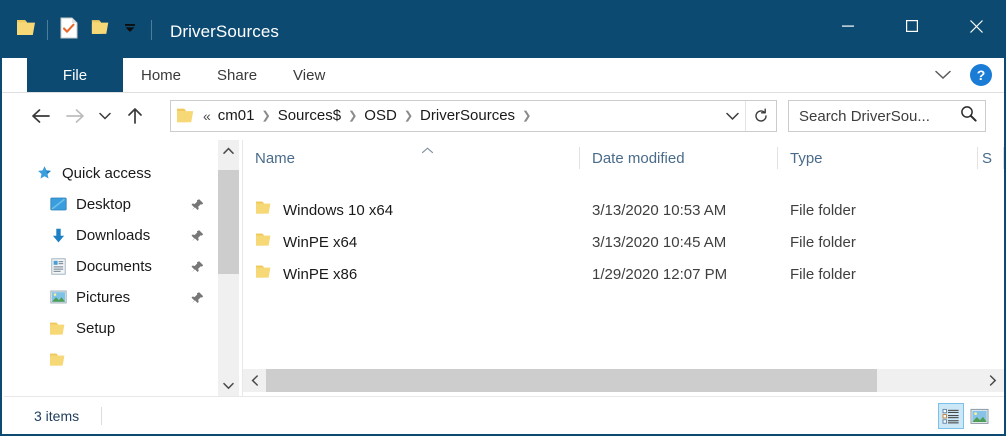  Describe the element at coordinates (102, 416) in the screenshot. I see `status-divider` at that location.